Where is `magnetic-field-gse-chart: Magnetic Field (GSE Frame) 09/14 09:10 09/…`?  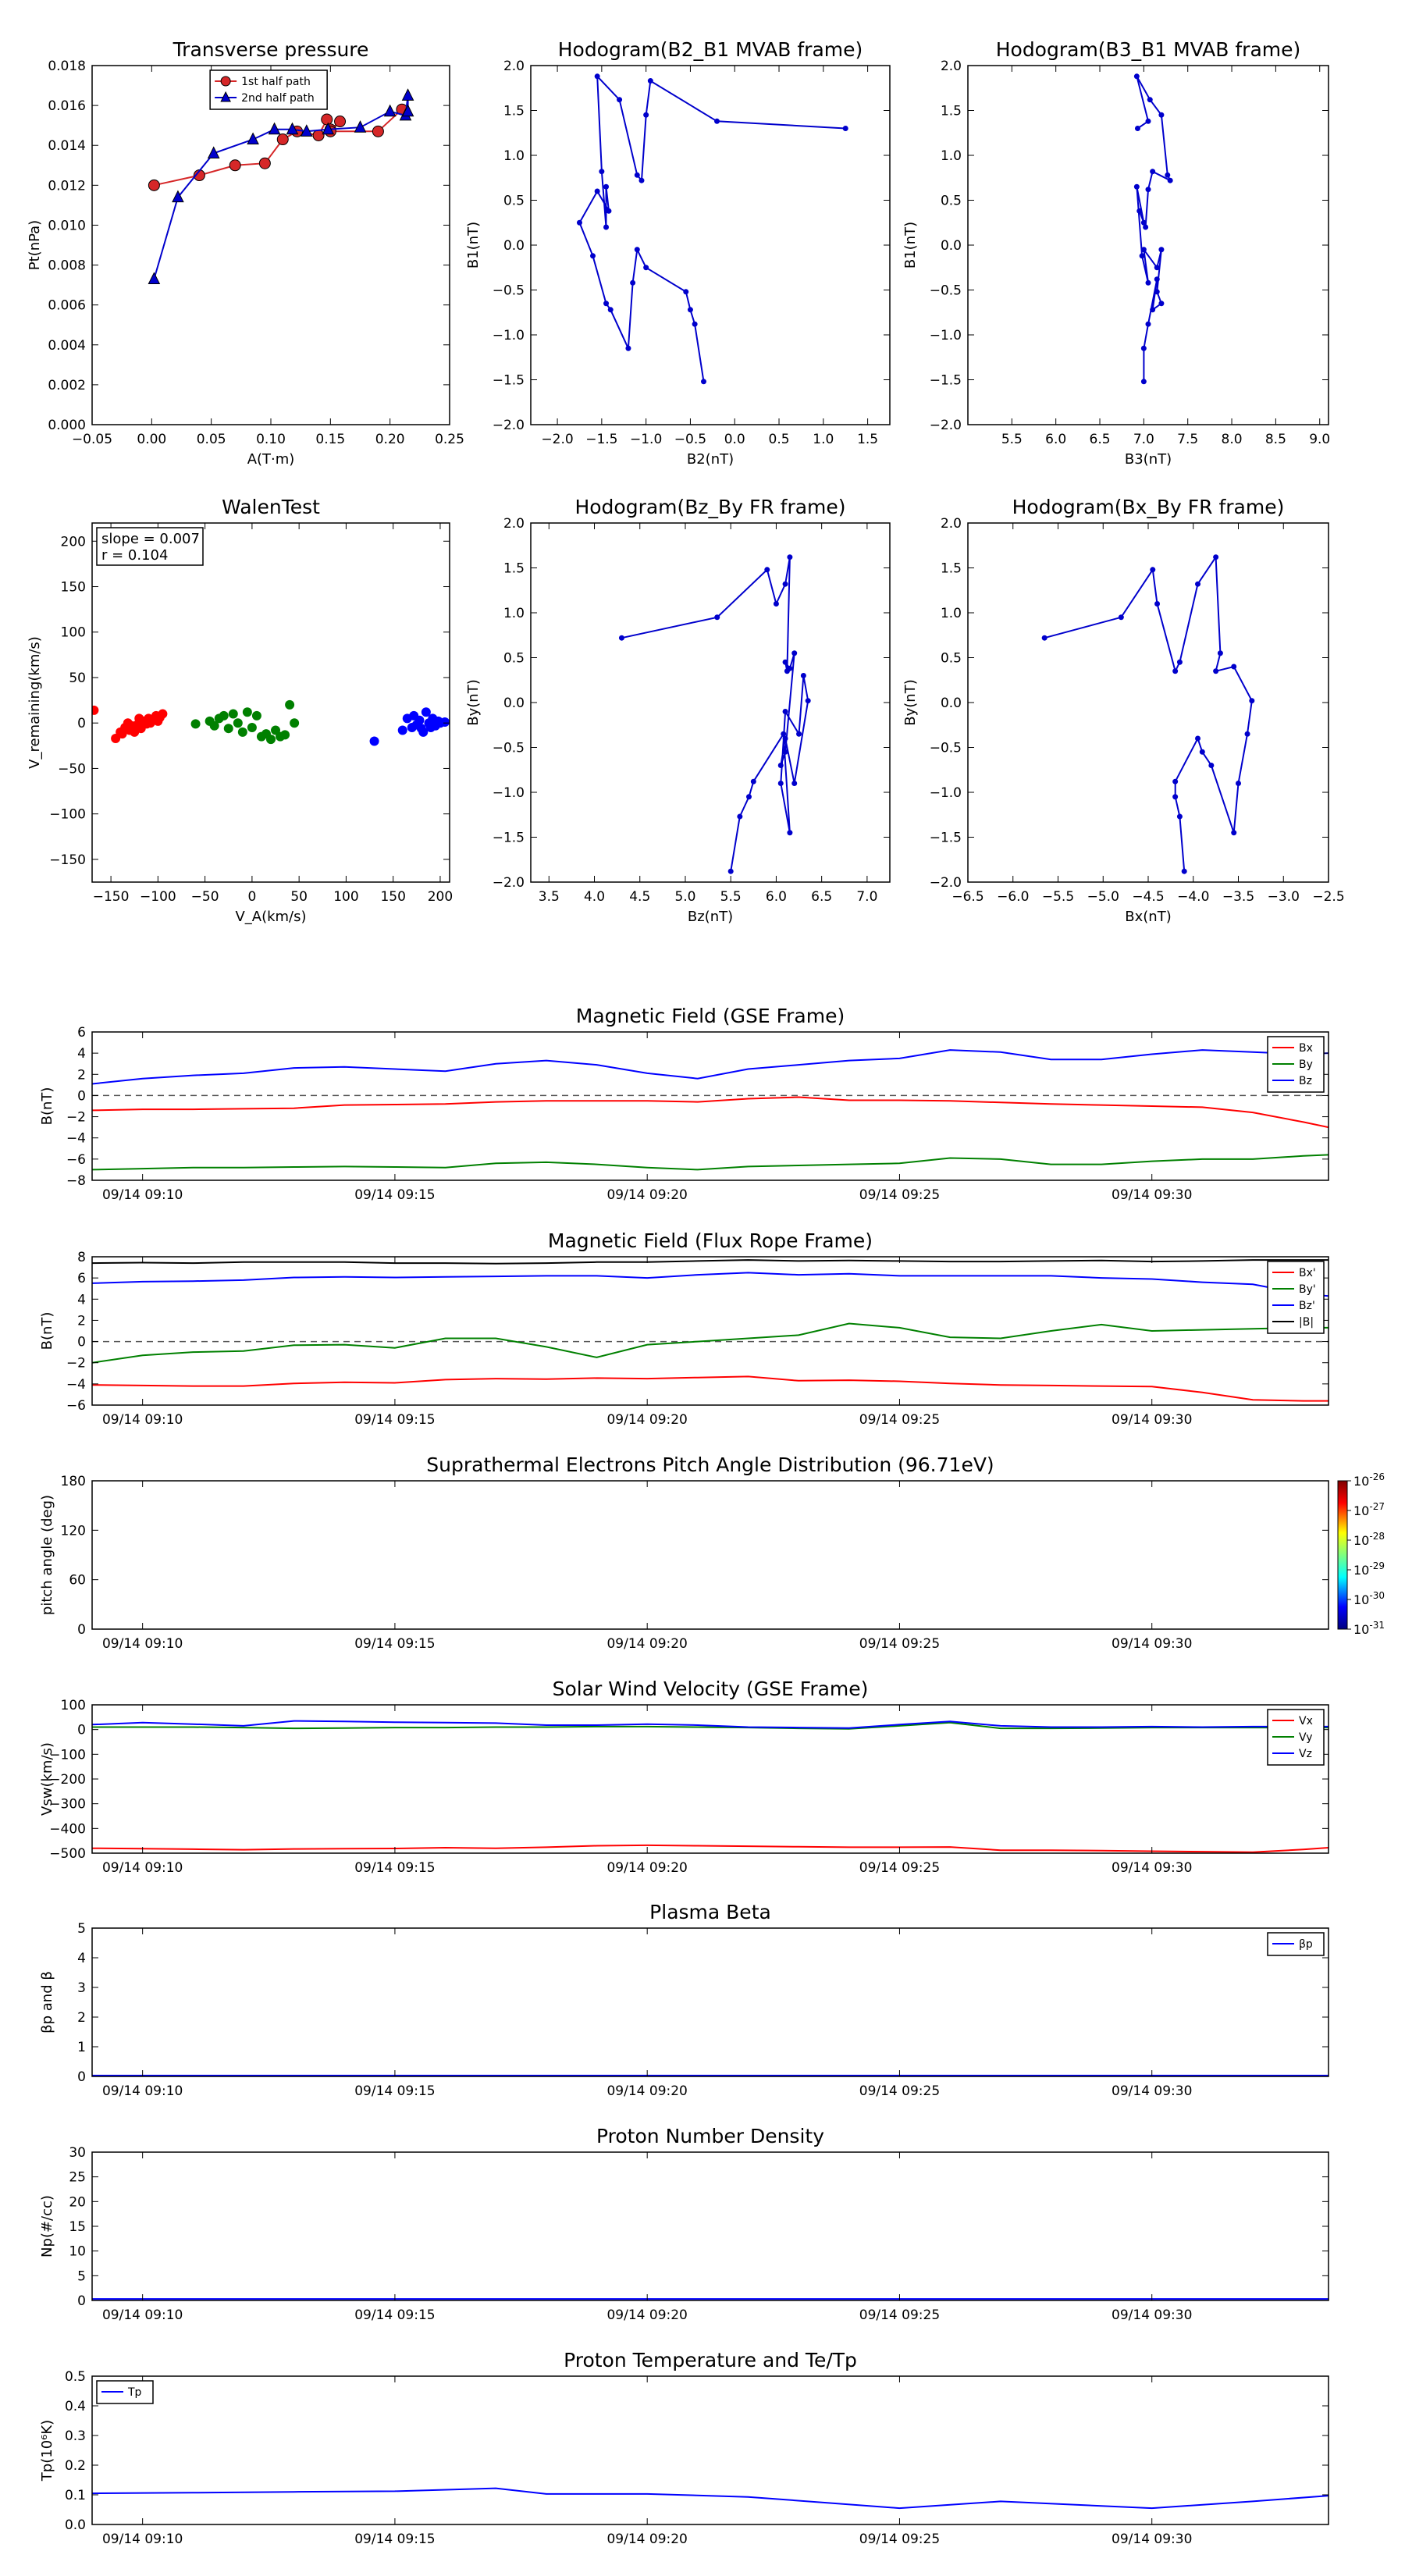
magnetic-field-gse-chart: Magnetic Field (GSE Frame) 09/14 09:10 09/… is located at coordinates (684, 1104).